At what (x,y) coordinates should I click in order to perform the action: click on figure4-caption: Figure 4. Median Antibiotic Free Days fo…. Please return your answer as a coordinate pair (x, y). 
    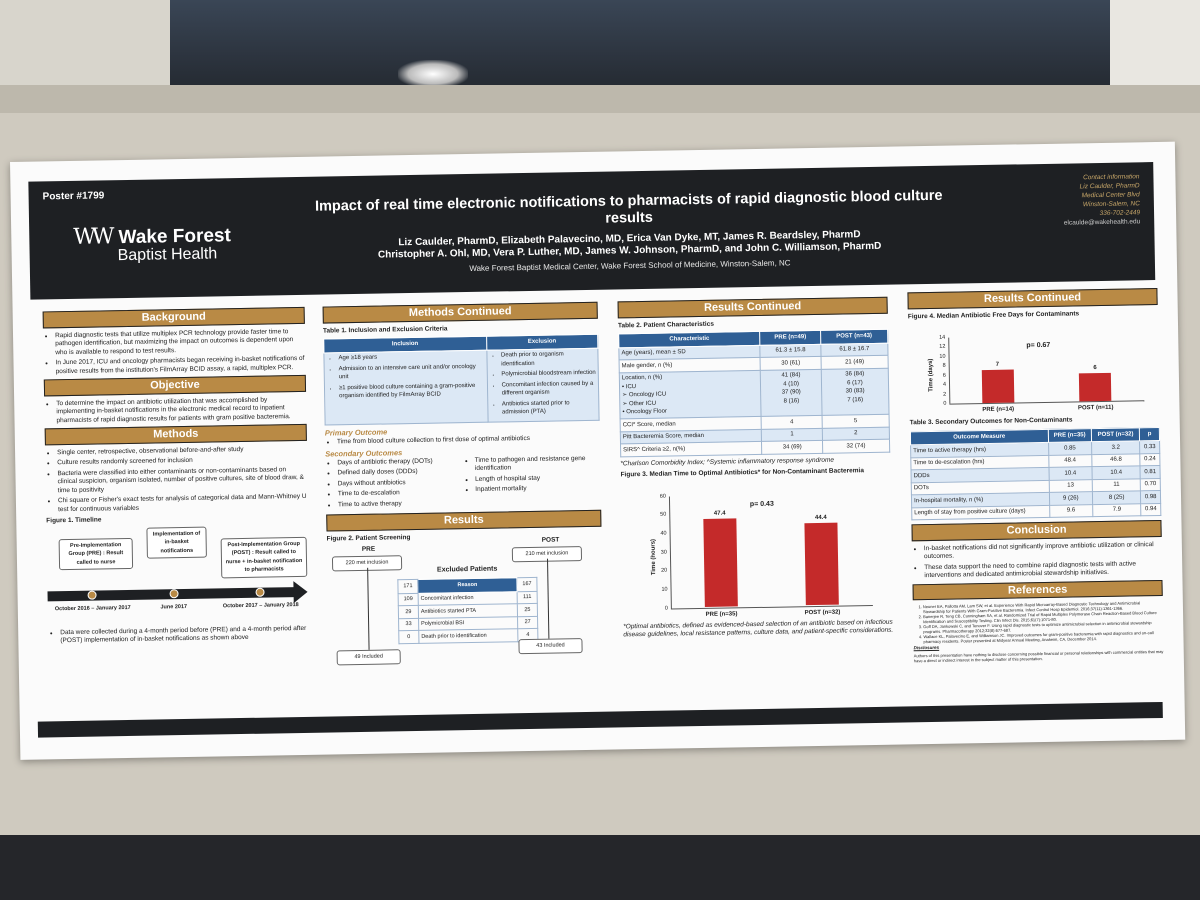
    Looking at the image, I should click on (993, 314).